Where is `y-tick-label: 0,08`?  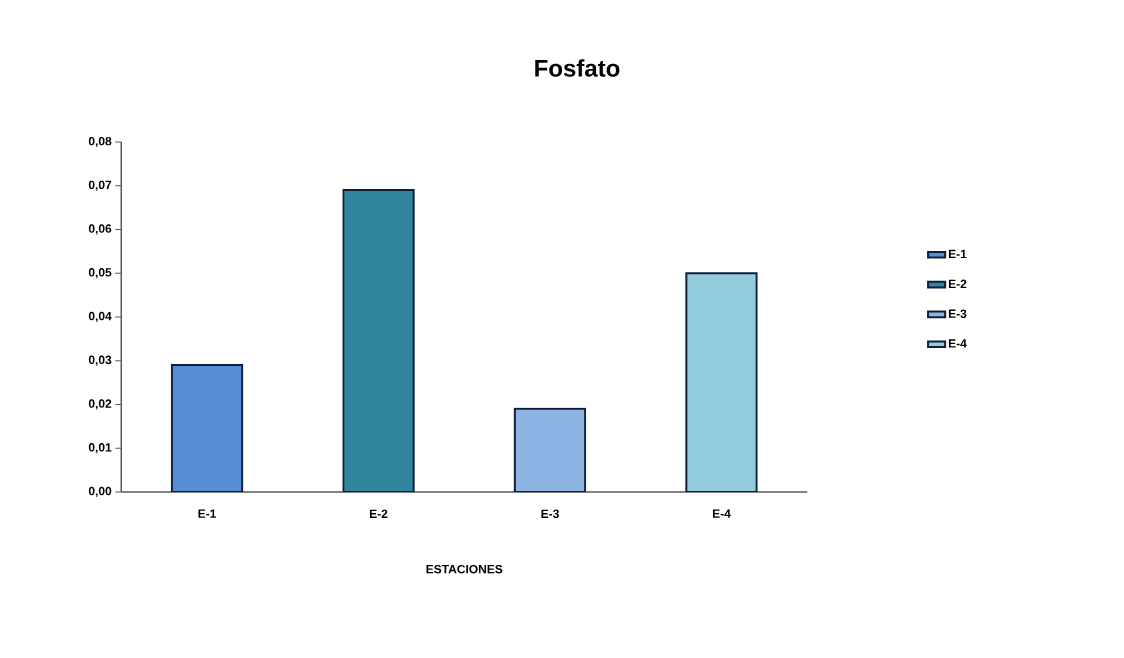 y-tick-label: 0,08 is located at coordinates (100, 142).